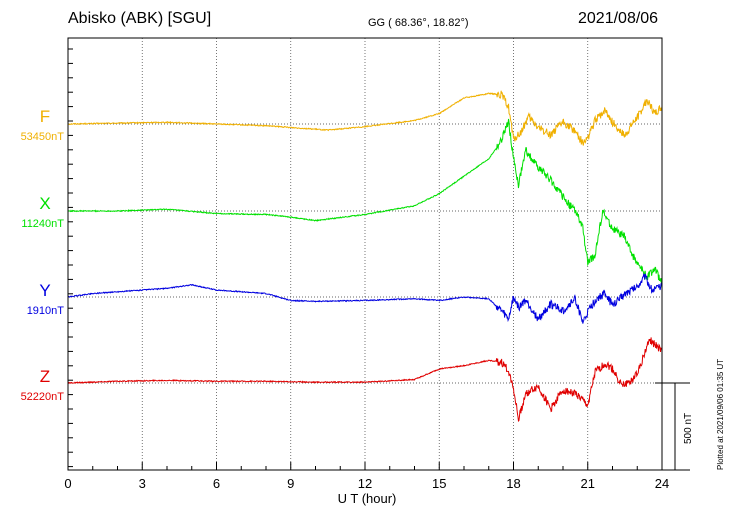 The image size is (730, 520). I want to click on x-axis-label: U T (hour), so click(367, 498).